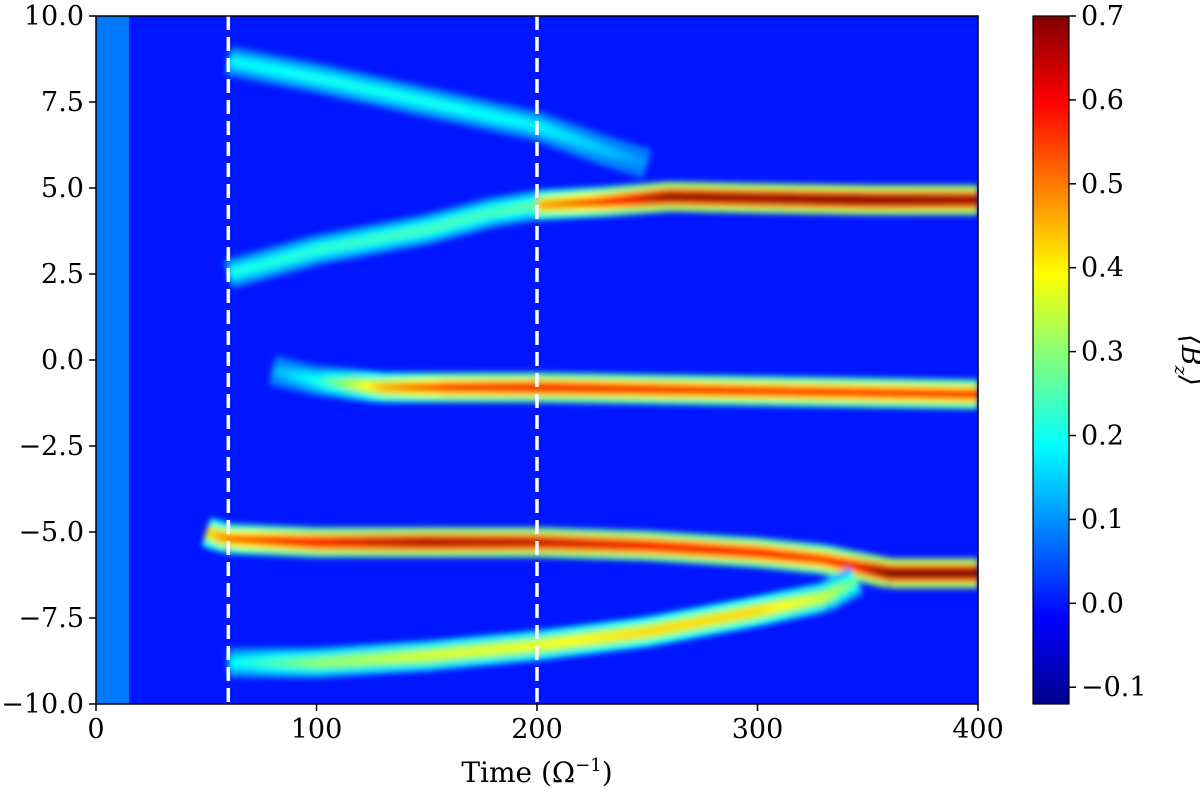 This screenshot has height=800, width=1200. I want to click on x-axis-ticks: 0 100 200 300 400, so click(545, 724).